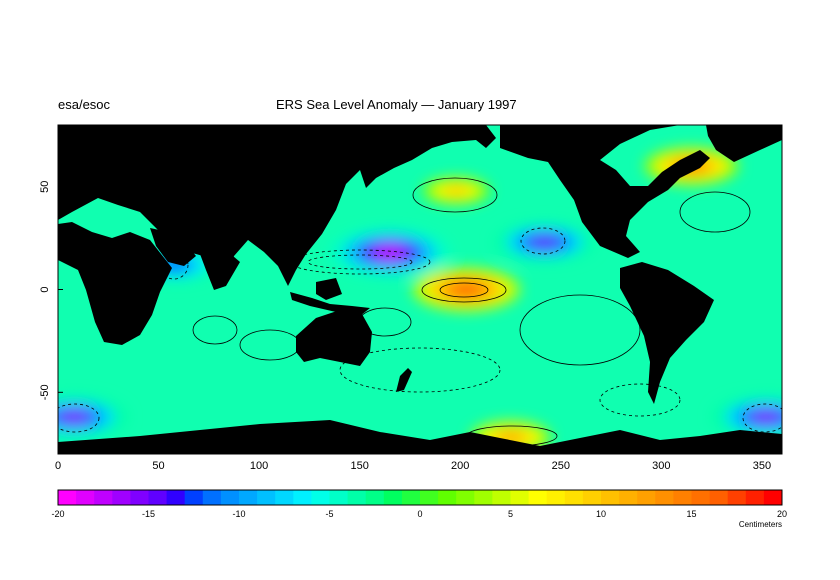 The image size is (840, 580). I want to click on source-label: esa/esoc, so click(84, 104).